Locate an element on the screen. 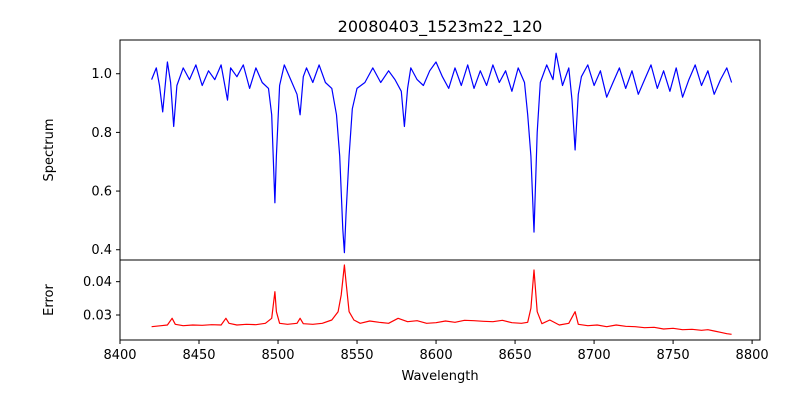 The image size is (800, 400). spectrum-y-tick-label: 0.6 is located at coordinates (101, 192).